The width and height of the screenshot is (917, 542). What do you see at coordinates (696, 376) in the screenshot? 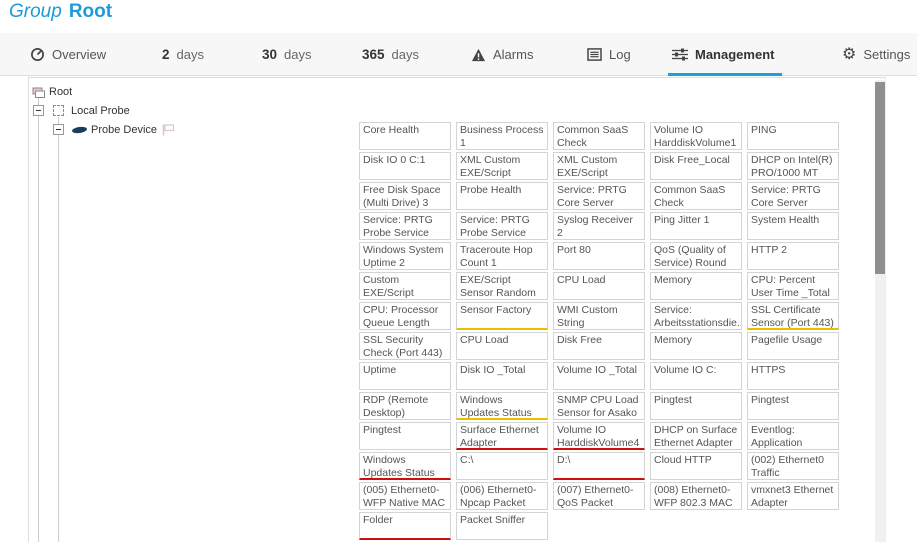
I see `sensor-box: Volume IO C:` at bounding box center [696, 376].